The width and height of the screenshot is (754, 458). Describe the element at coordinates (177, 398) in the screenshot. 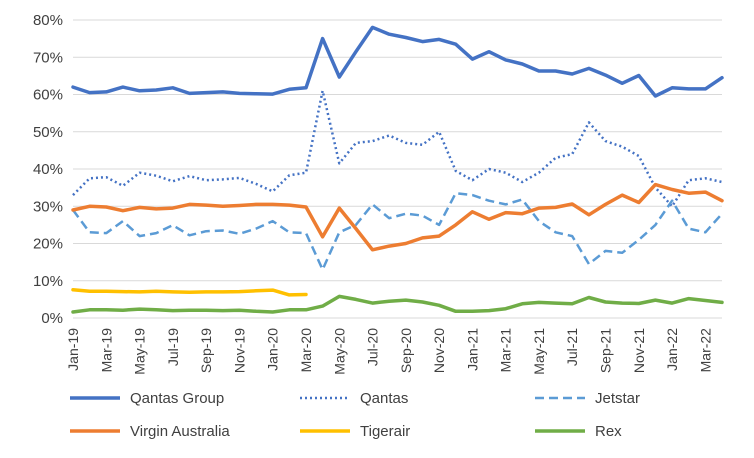

I see `legend-label-qantas-group: Qantas Group` at that location.